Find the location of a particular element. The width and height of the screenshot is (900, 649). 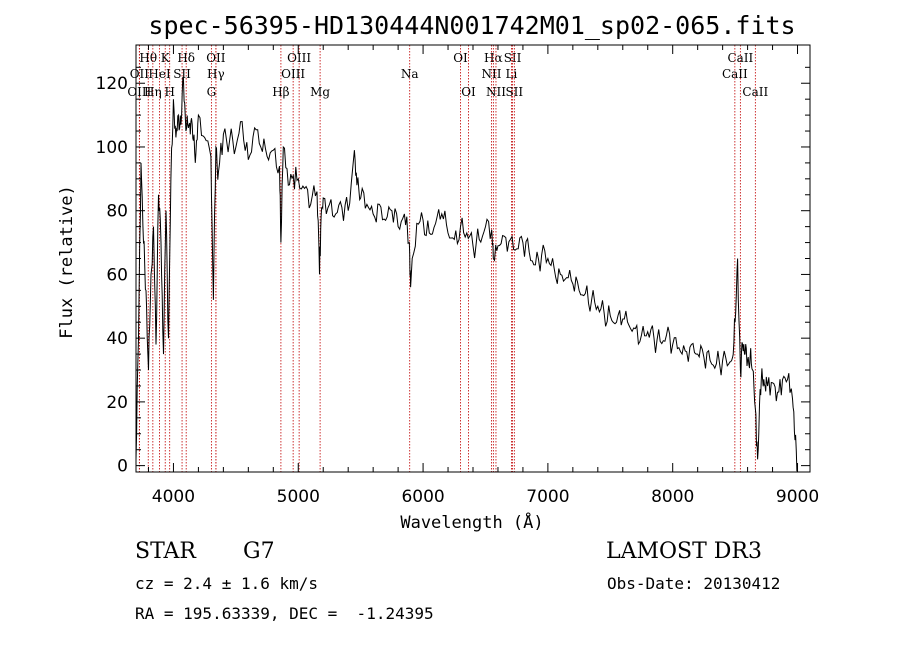

y-axis-label: Flux (relative) is located at coordinates (67, 262).